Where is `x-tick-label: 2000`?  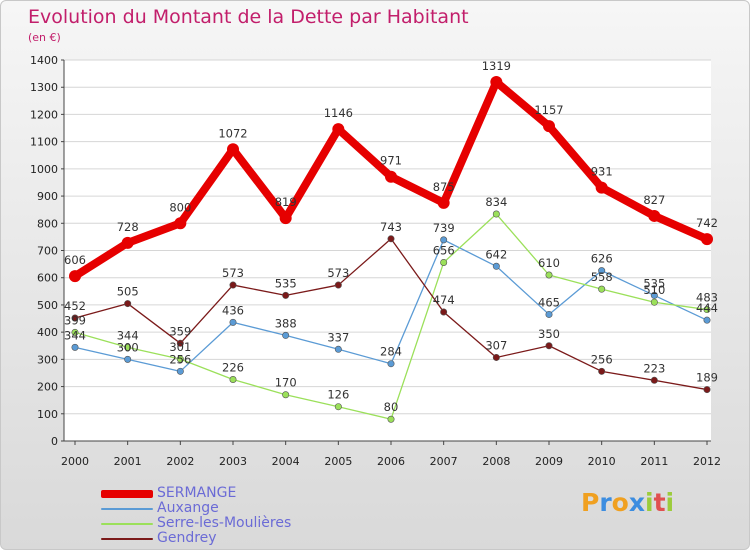 x-tick-label: 2000 is located at coordinates (75, 461).